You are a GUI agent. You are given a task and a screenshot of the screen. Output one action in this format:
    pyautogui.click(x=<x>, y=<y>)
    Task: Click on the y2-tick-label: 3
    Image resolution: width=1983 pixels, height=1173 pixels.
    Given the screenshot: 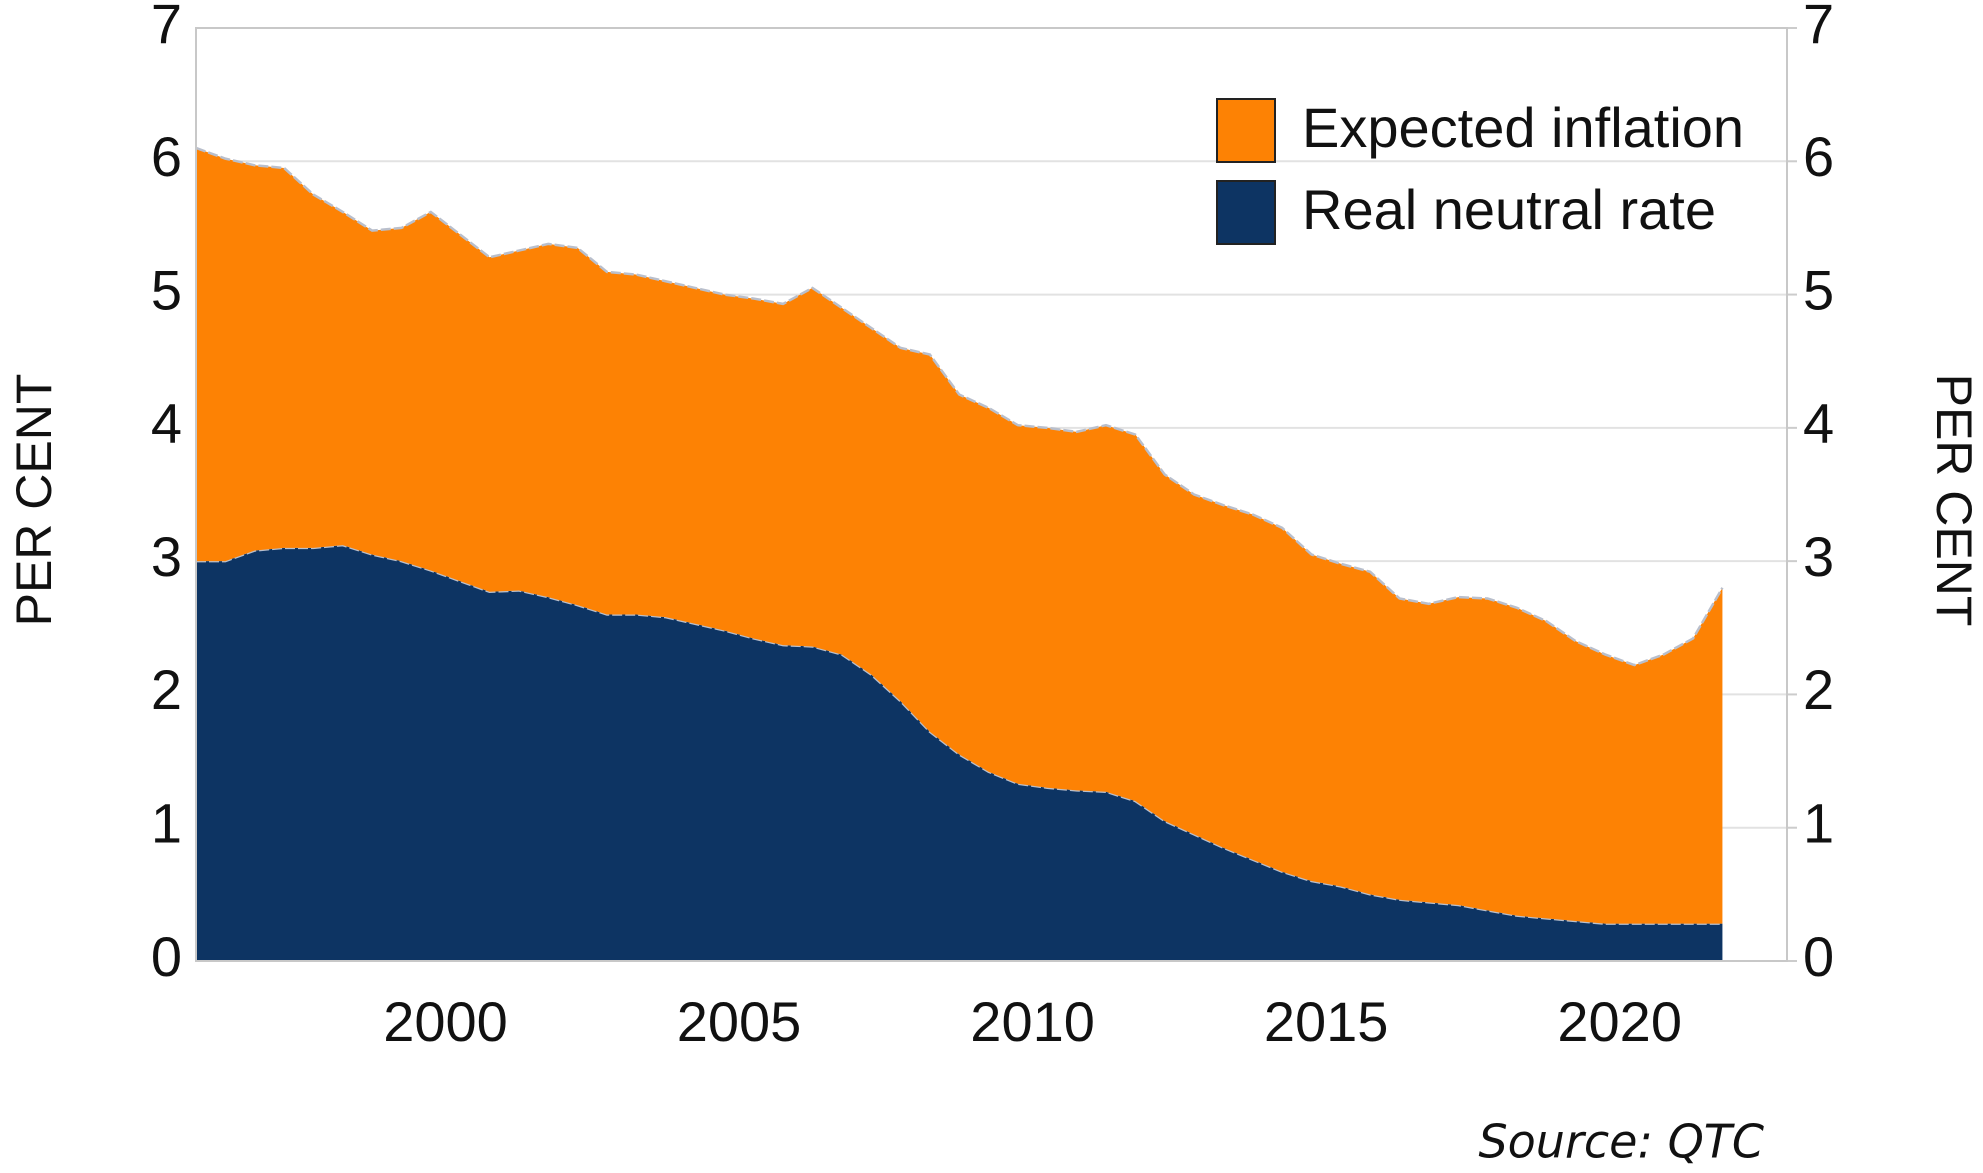 What is the action you would take?
    pyautogui.click(x=1818, y=556)
    